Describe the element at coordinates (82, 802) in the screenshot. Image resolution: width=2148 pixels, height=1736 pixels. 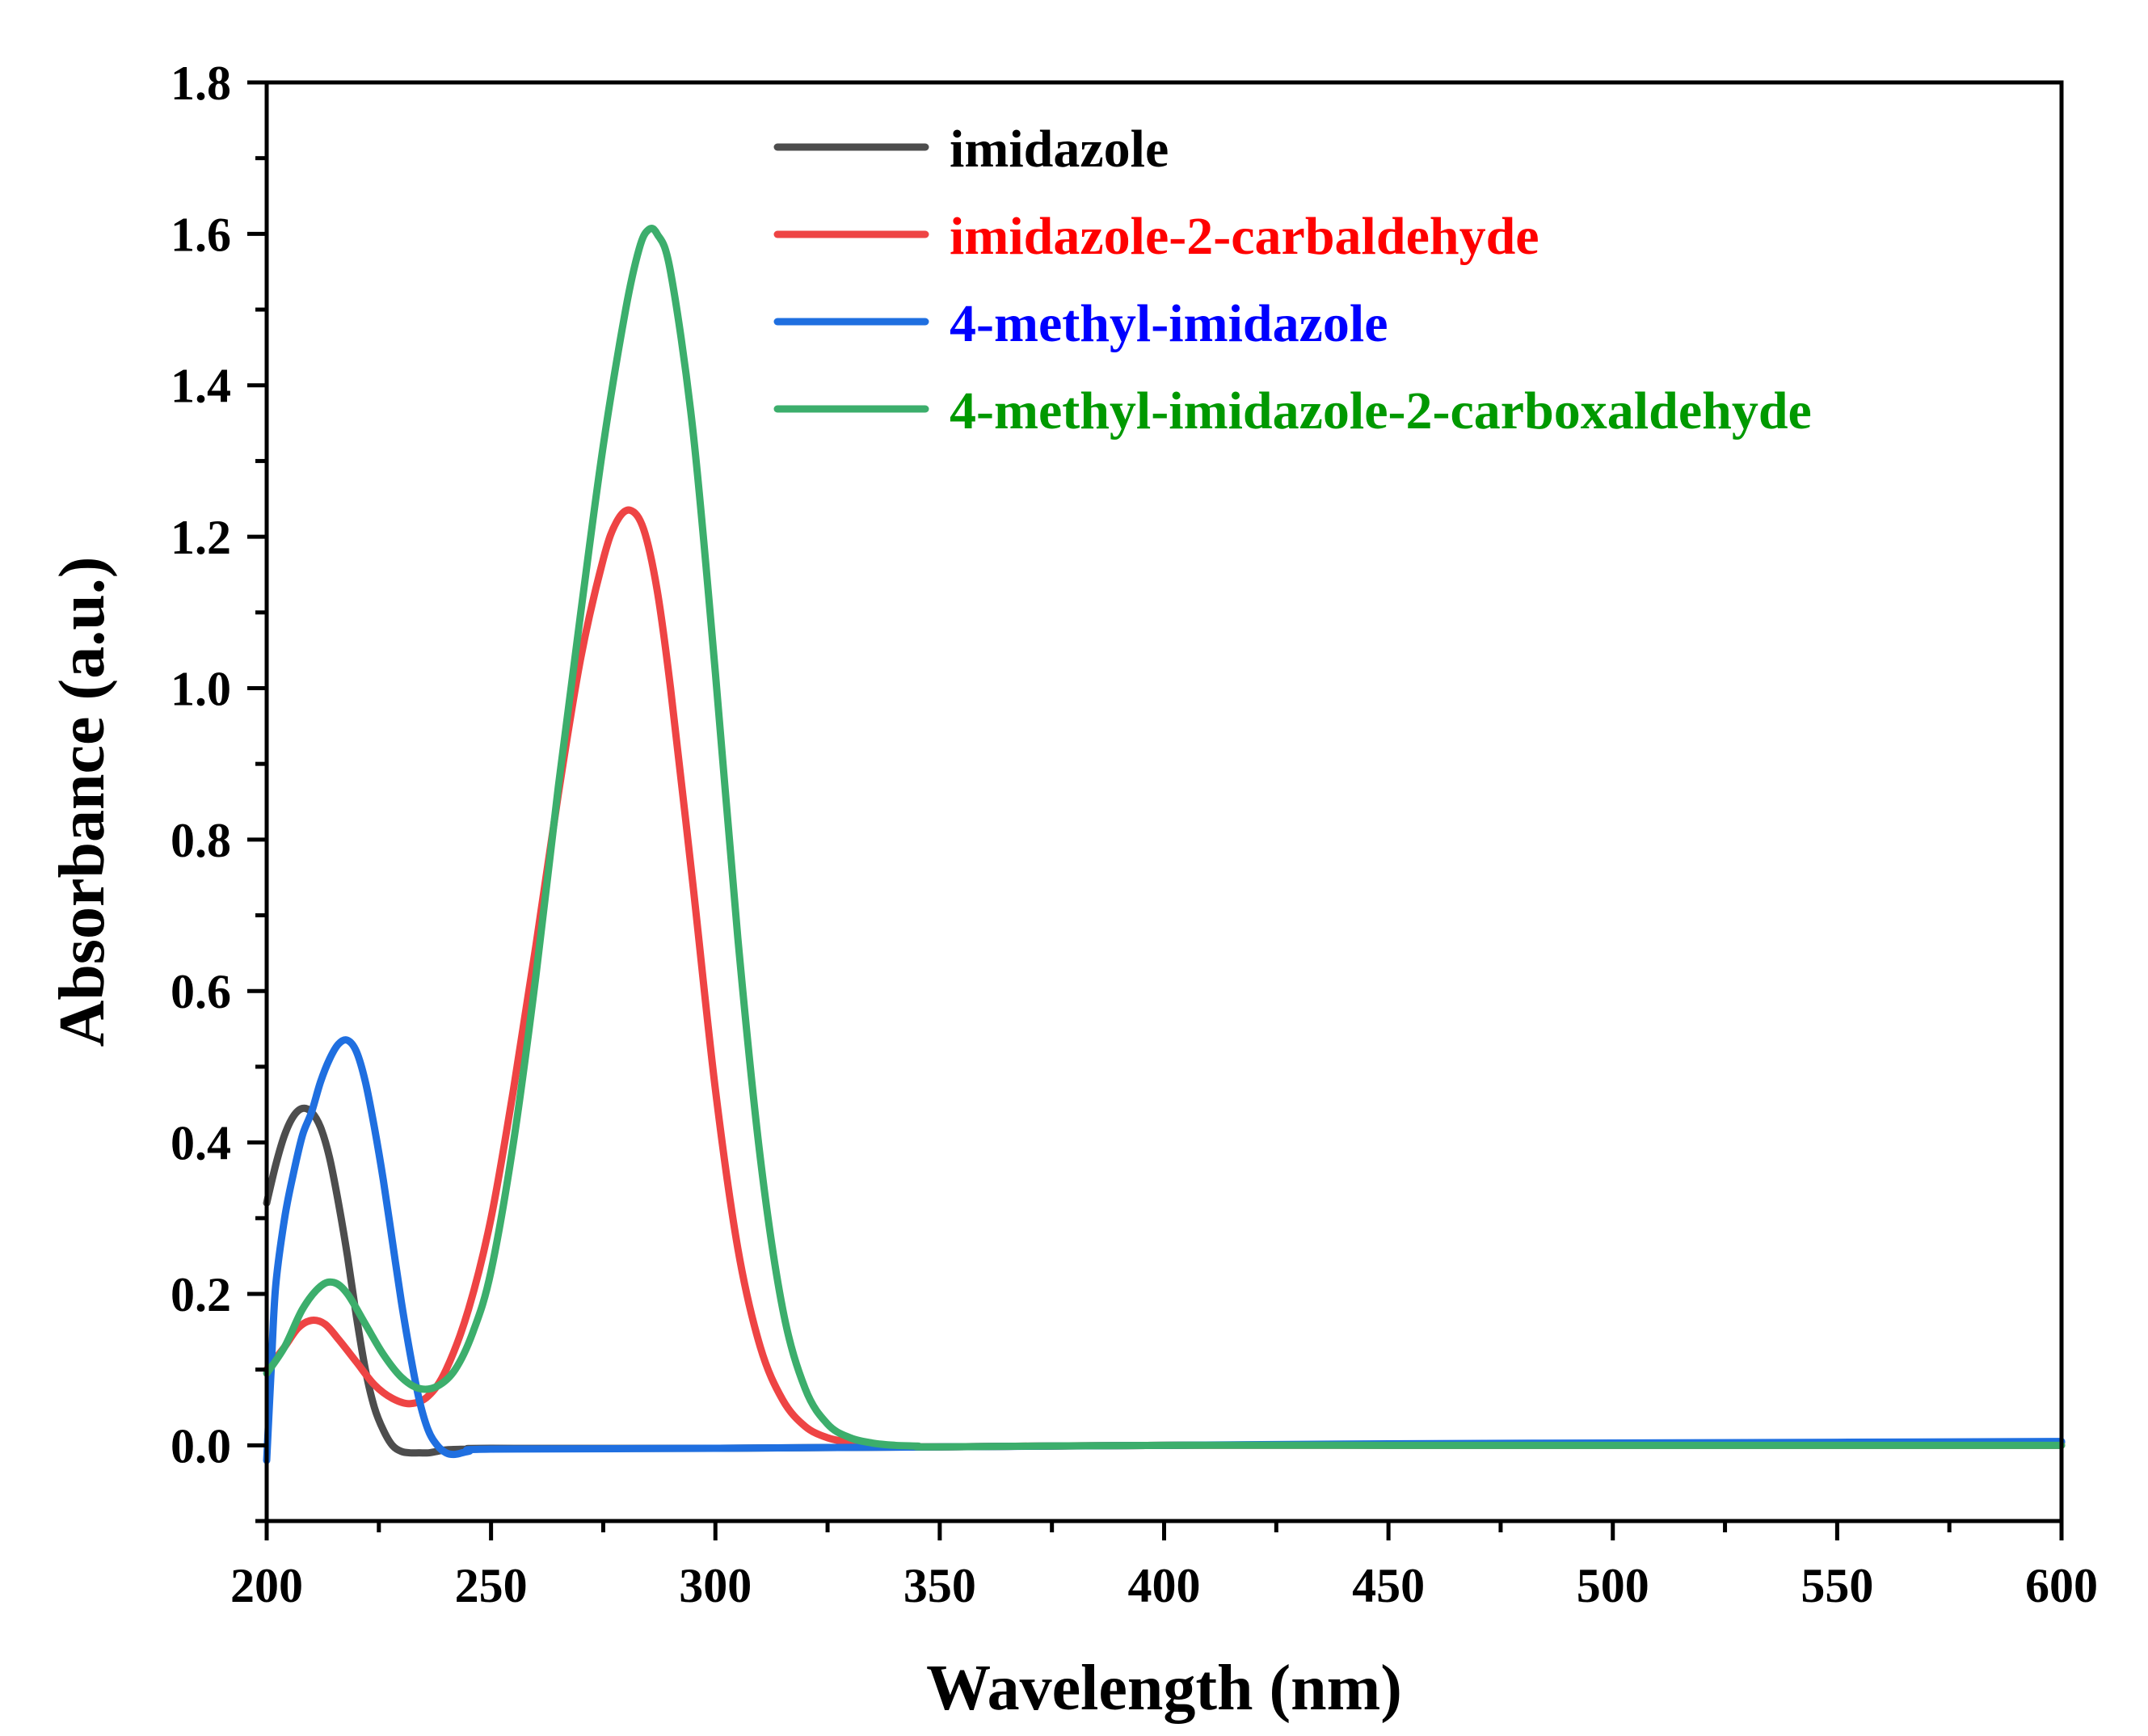
I see `y-axis-title: Absorbance (a.u.)` at that location.